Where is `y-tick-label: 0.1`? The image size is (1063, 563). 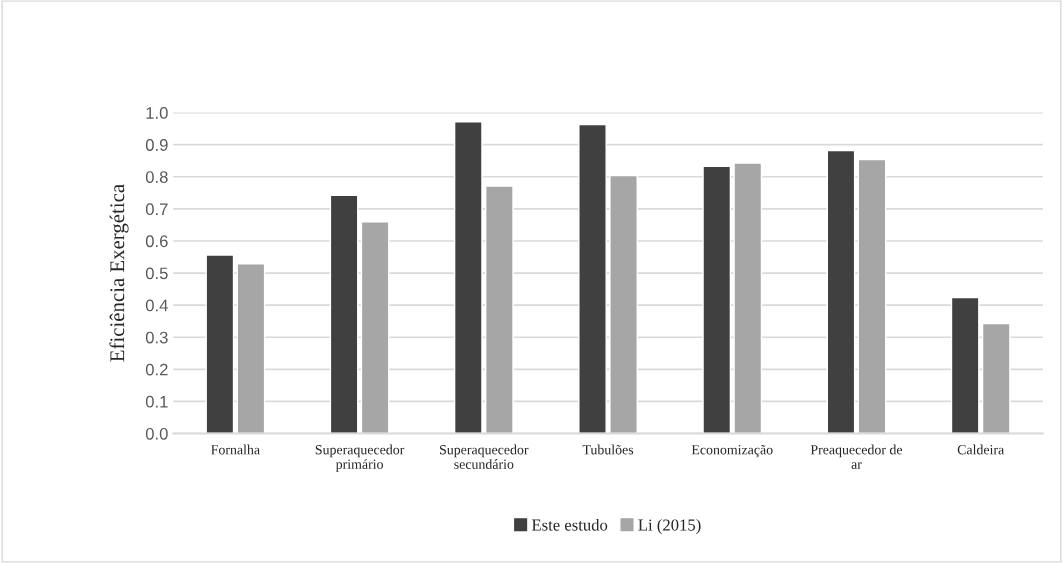
y-tick-label: 0.1 is located at coordinates (156, 401).